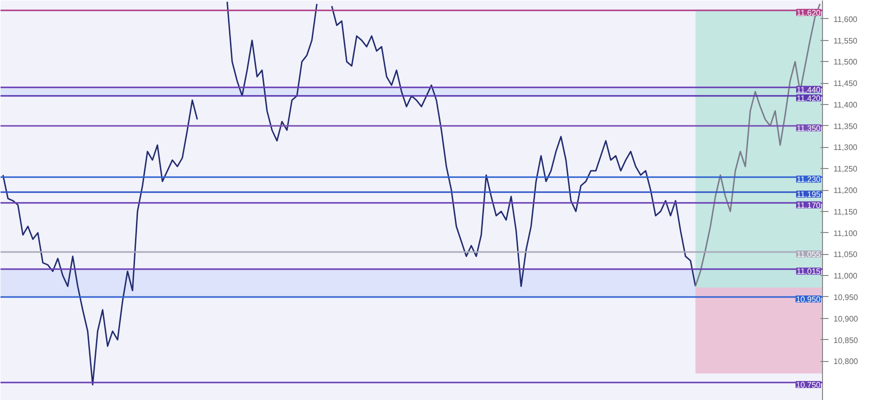 This screenshot has height=400, width=870. What do you see at coordinates (846, 297) in the screenshot?
I see `y-tick-label: 10,950` at bounding box center [846, 297].